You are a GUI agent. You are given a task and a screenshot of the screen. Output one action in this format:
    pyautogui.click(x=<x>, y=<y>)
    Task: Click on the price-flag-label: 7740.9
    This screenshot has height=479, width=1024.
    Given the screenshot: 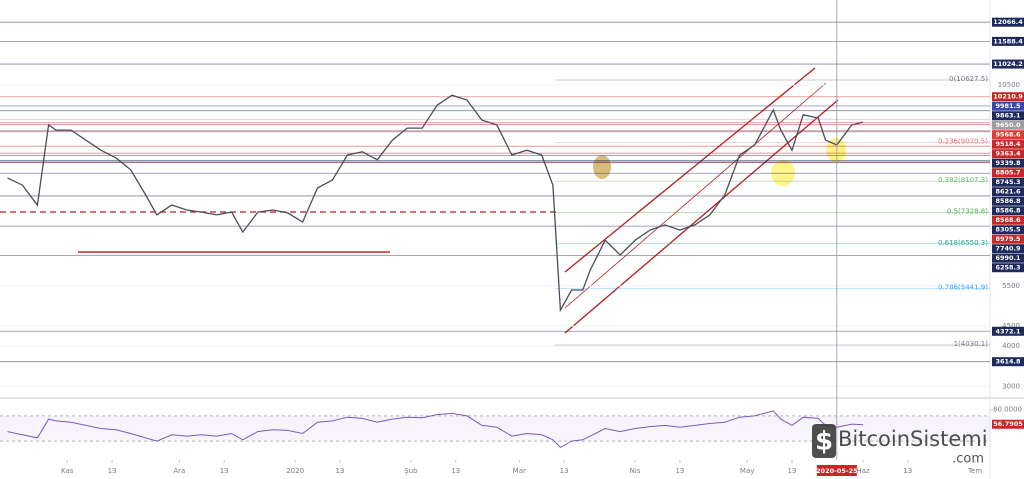 What is the action you would take?
    pyautogui.click(x=1008, y=249)
    